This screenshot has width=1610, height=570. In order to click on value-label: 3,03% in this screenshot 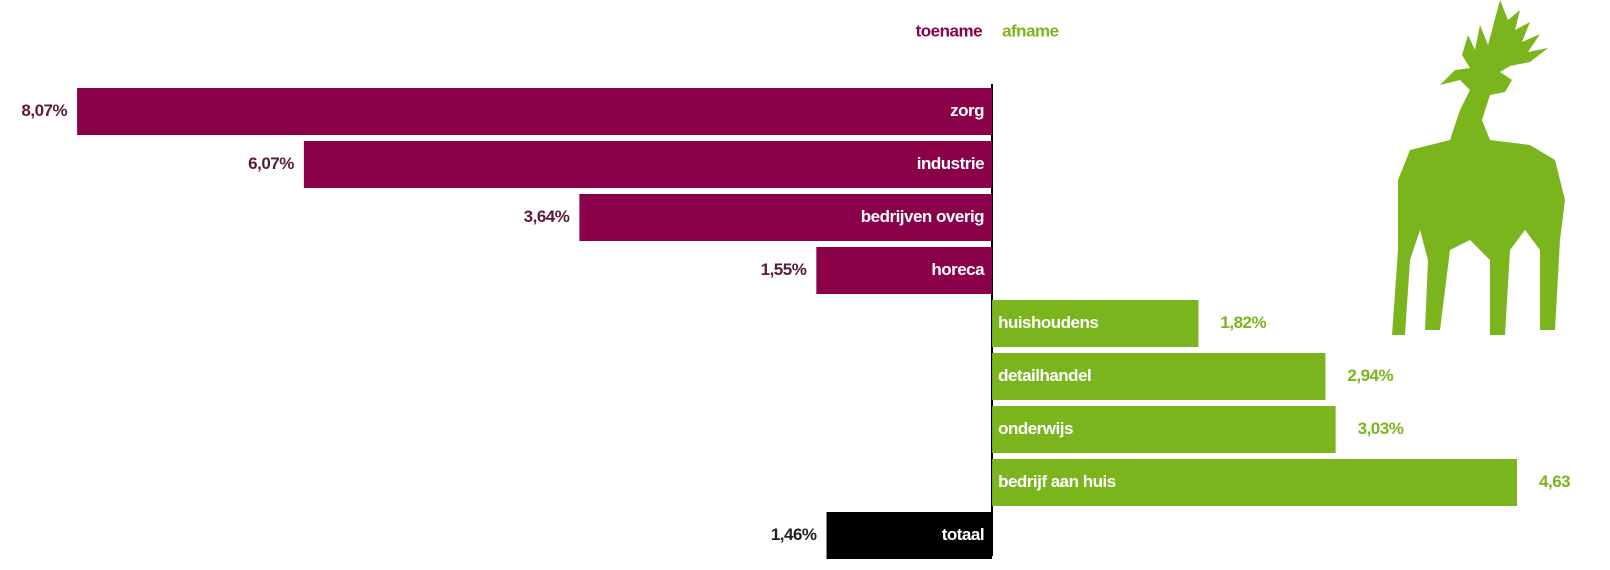, I will do `click(1381, 428)`.